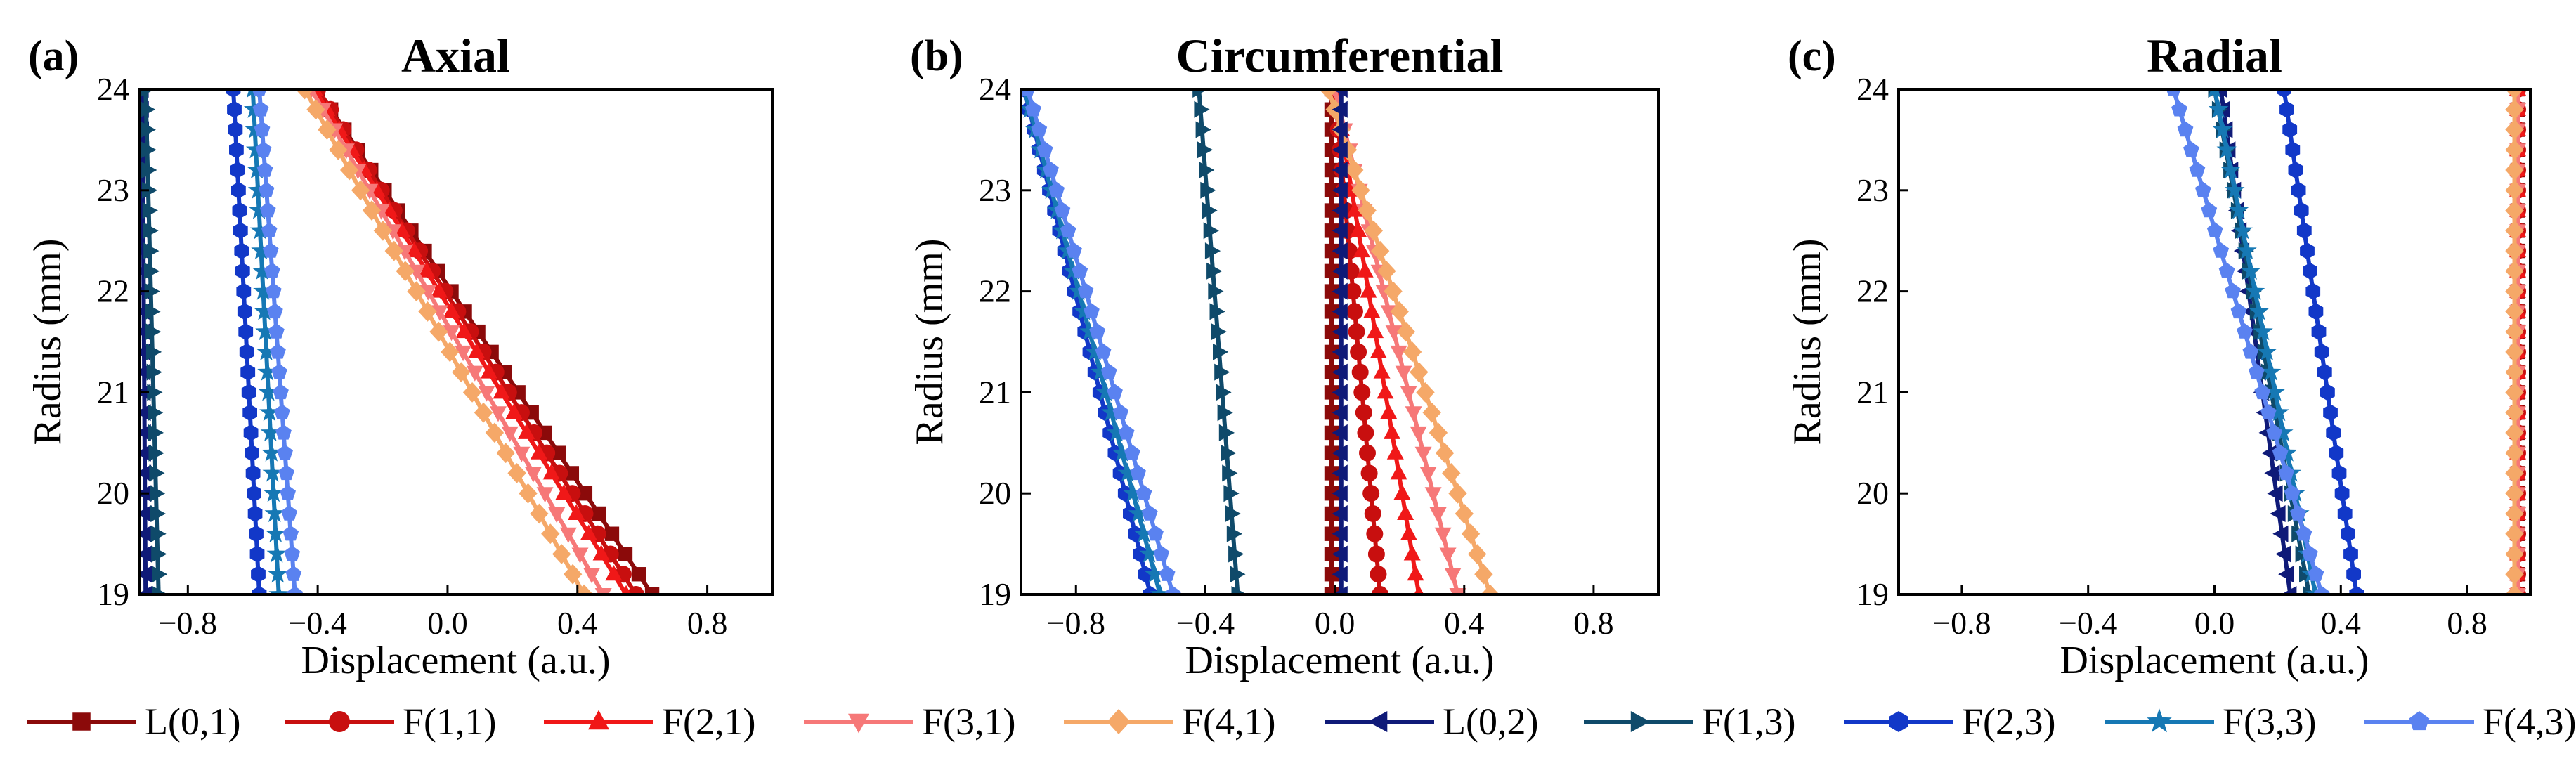  Describe the element at coordinates (995, 89) in the screenshot. I see `y-tick-label: 24` at that location.